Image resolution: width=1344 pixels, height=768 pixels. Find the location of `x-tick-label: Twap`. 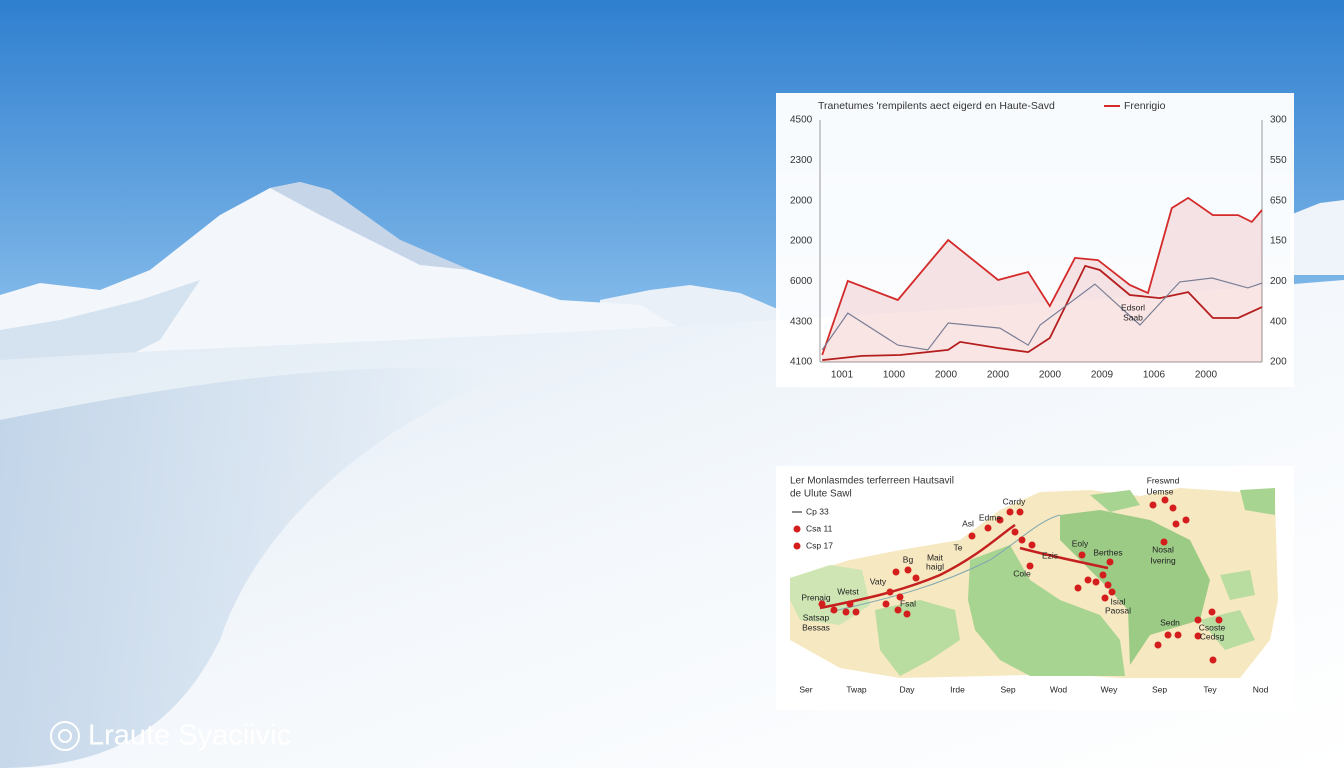

x-tick-label: Twap is located at coordinates (856, 689).